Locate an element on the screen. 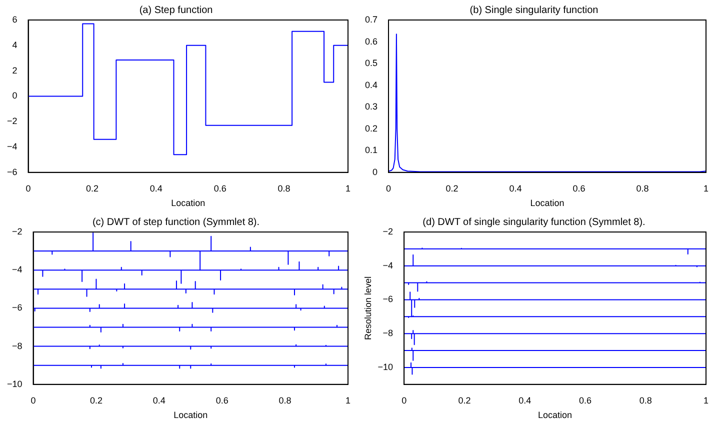 The width and height of the screenshot is (717, 424). y-axis-title: Resolution level is located at coordinates (367, 308).